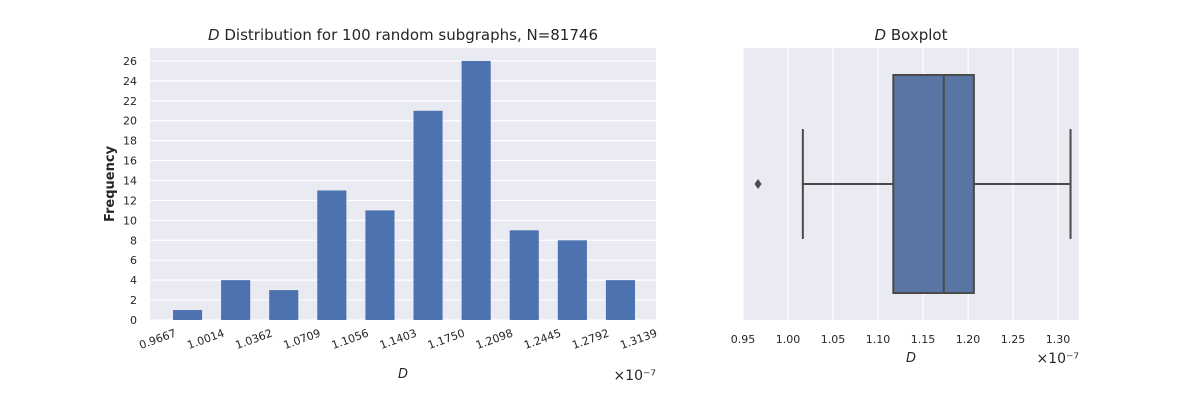  What do you see at coordinates (919, 35) in the screenshot?
I see `boxplot-title-text: Boxplot` at bounding box center [919, 35].